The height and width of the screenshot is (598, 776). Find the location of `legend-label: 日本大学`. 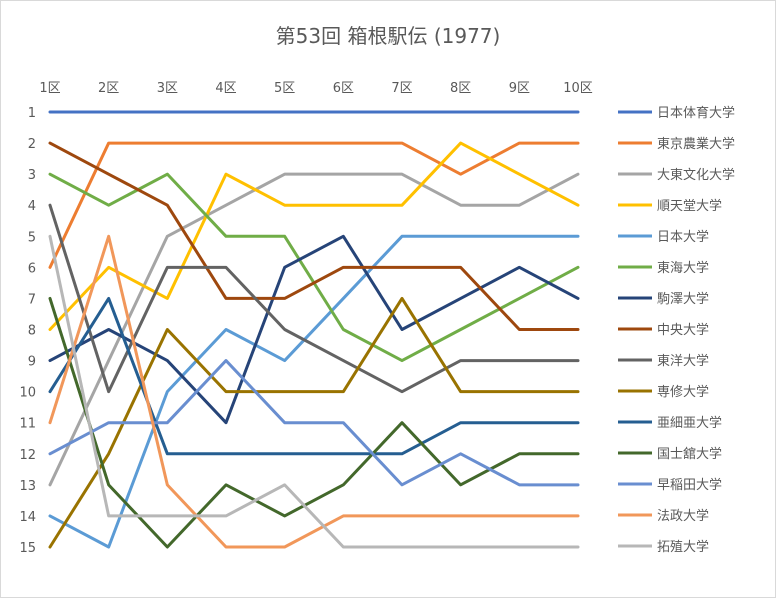

legend-label: 日本大学 is located at coordinates (683, 237).